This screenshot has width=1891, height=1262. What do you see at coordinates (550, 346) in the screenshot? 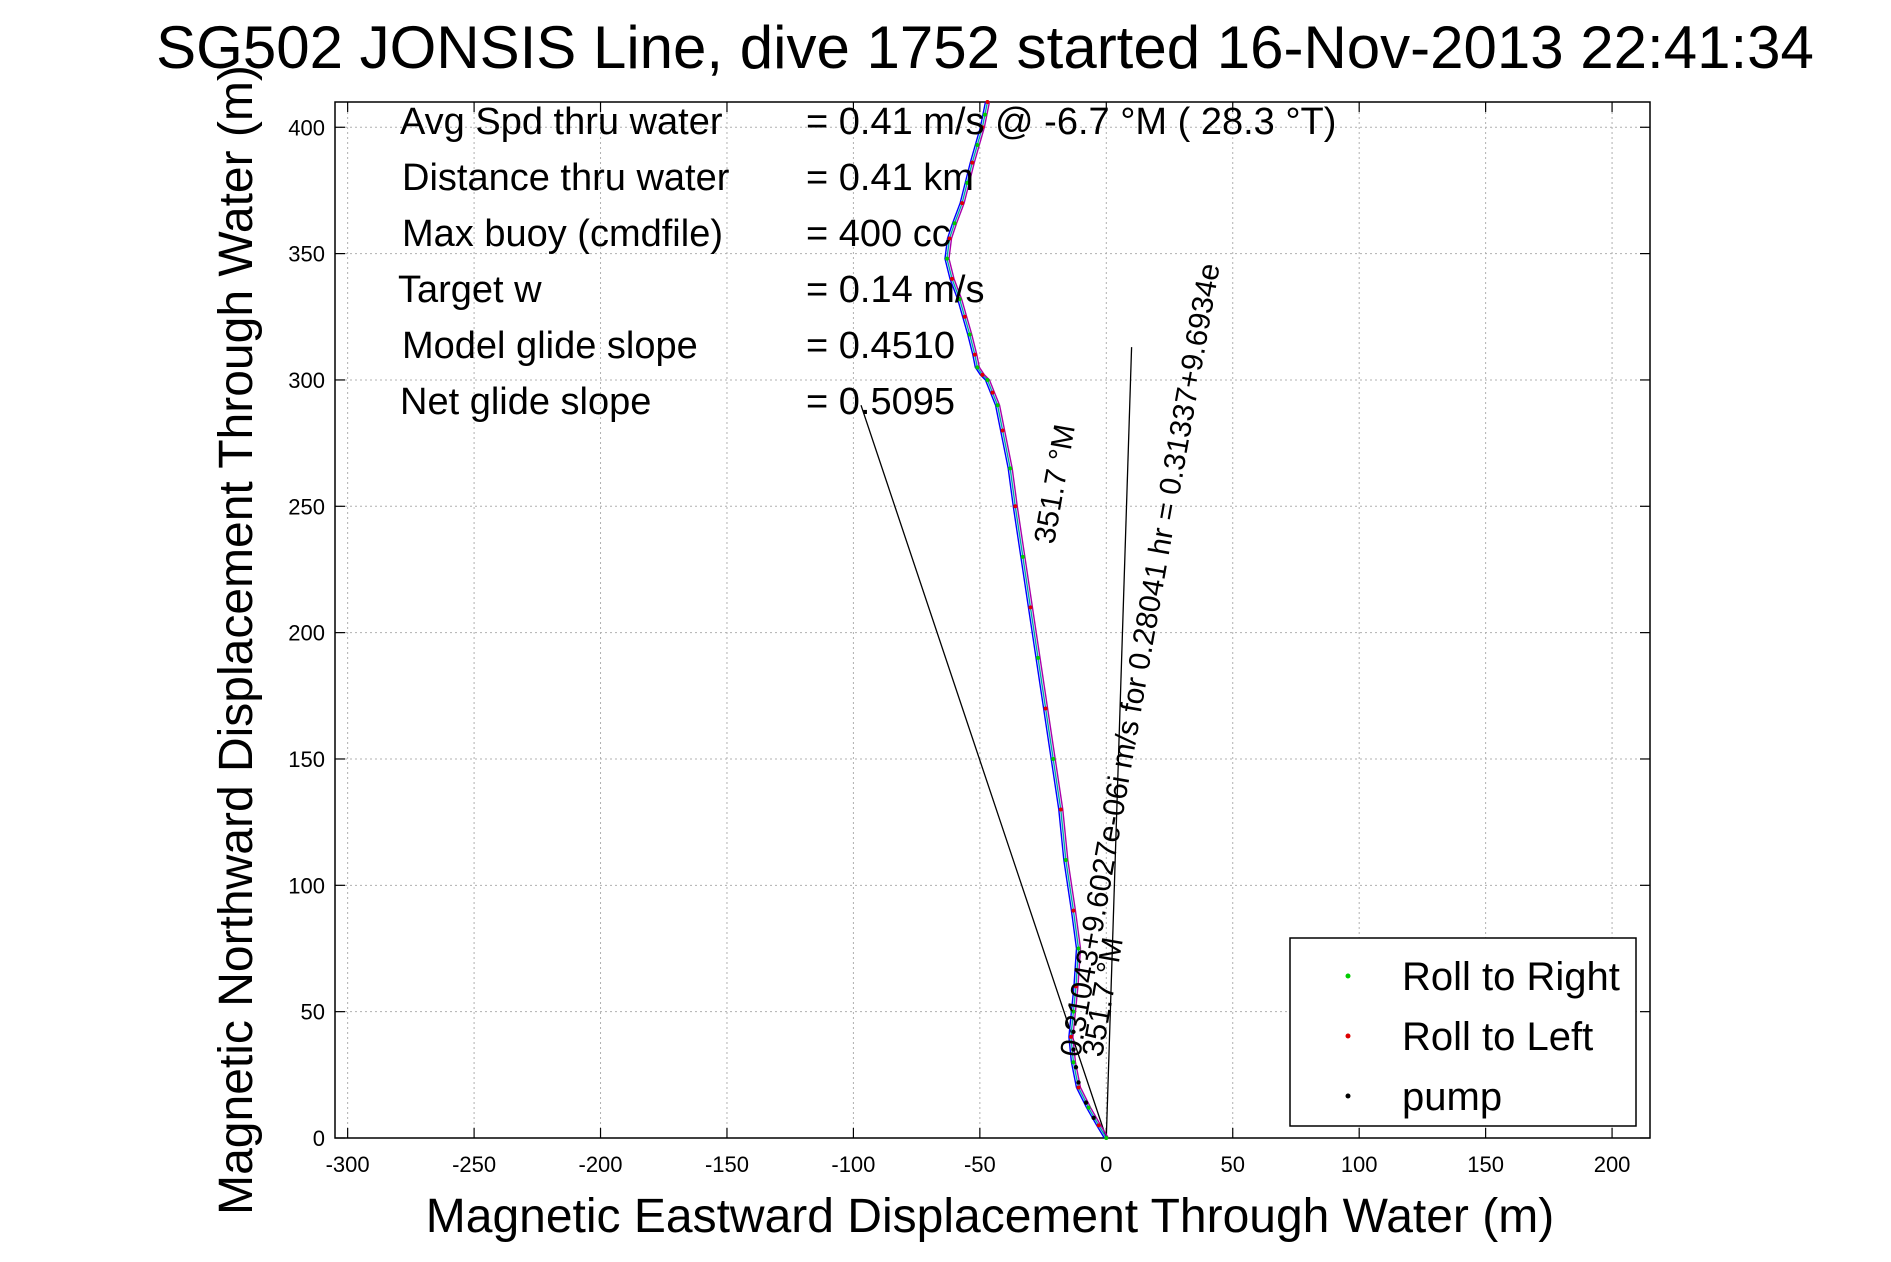
I see `stat-label: Model glide slope` at bounding box center [550, 346].